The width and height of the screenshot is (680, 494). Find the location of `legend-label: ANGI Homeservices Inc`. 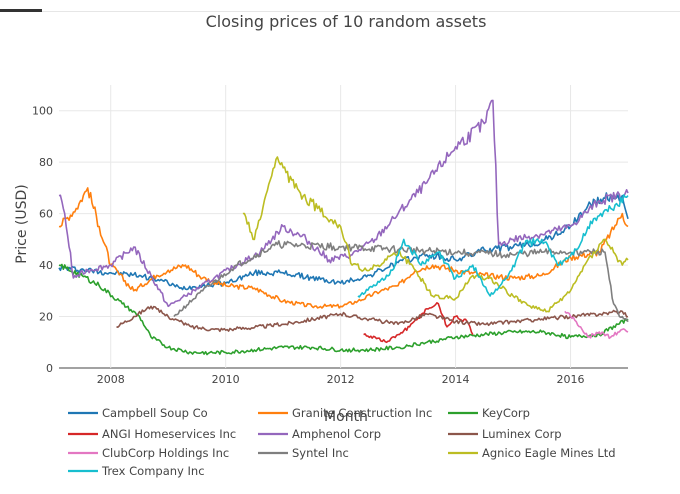

legend-label: ANGI Homeservices Inc is located at coordinates (169, 434).